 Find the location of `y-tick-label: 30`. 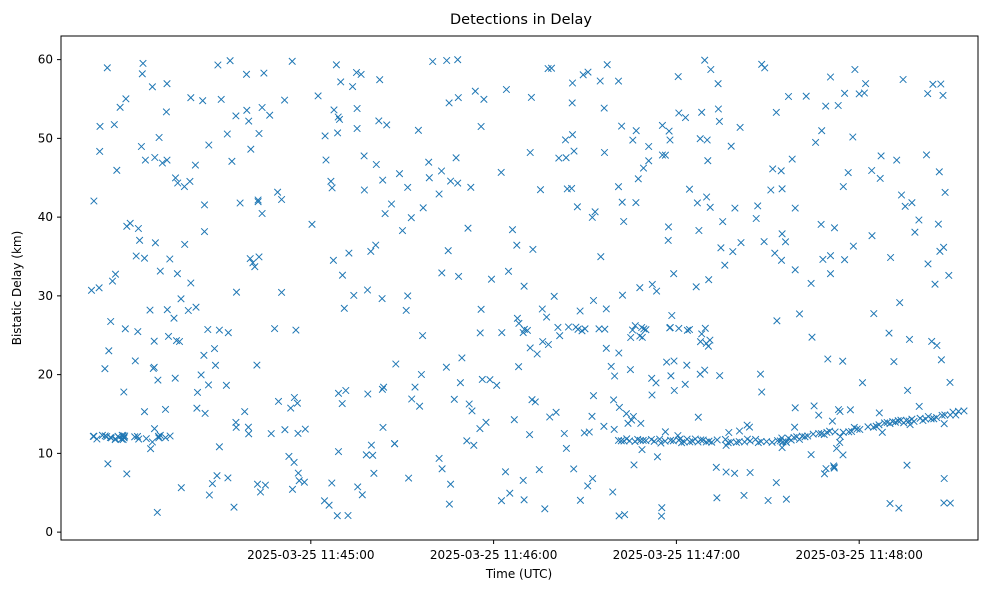

y-tick-label: 30 is located at coordinates (45, 296).